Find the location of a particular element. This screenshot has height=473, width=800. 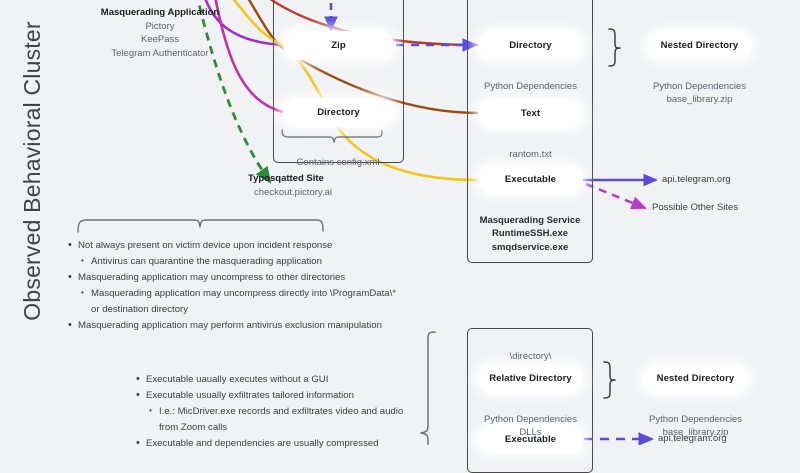

node-directory-b-label: Directory is located at coordinates (530, 45).